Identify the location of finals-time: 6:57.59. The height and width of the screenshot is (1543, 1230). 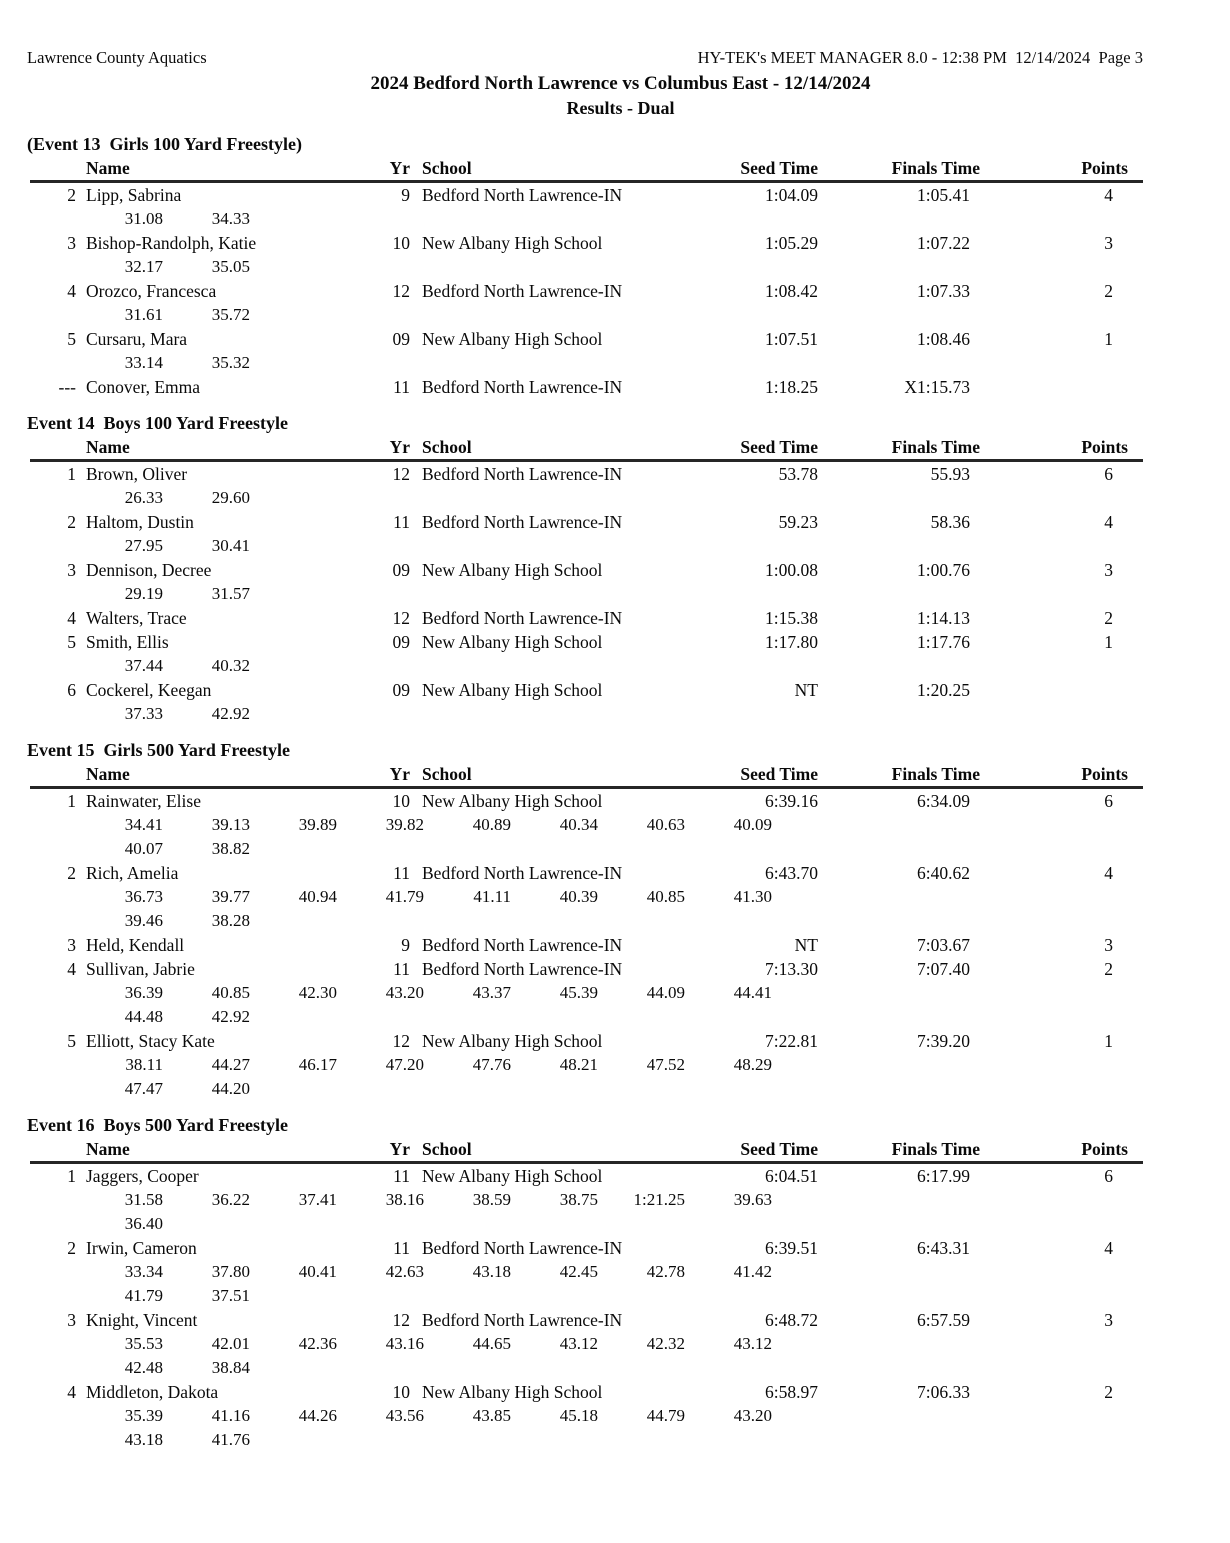
(943, 1320).